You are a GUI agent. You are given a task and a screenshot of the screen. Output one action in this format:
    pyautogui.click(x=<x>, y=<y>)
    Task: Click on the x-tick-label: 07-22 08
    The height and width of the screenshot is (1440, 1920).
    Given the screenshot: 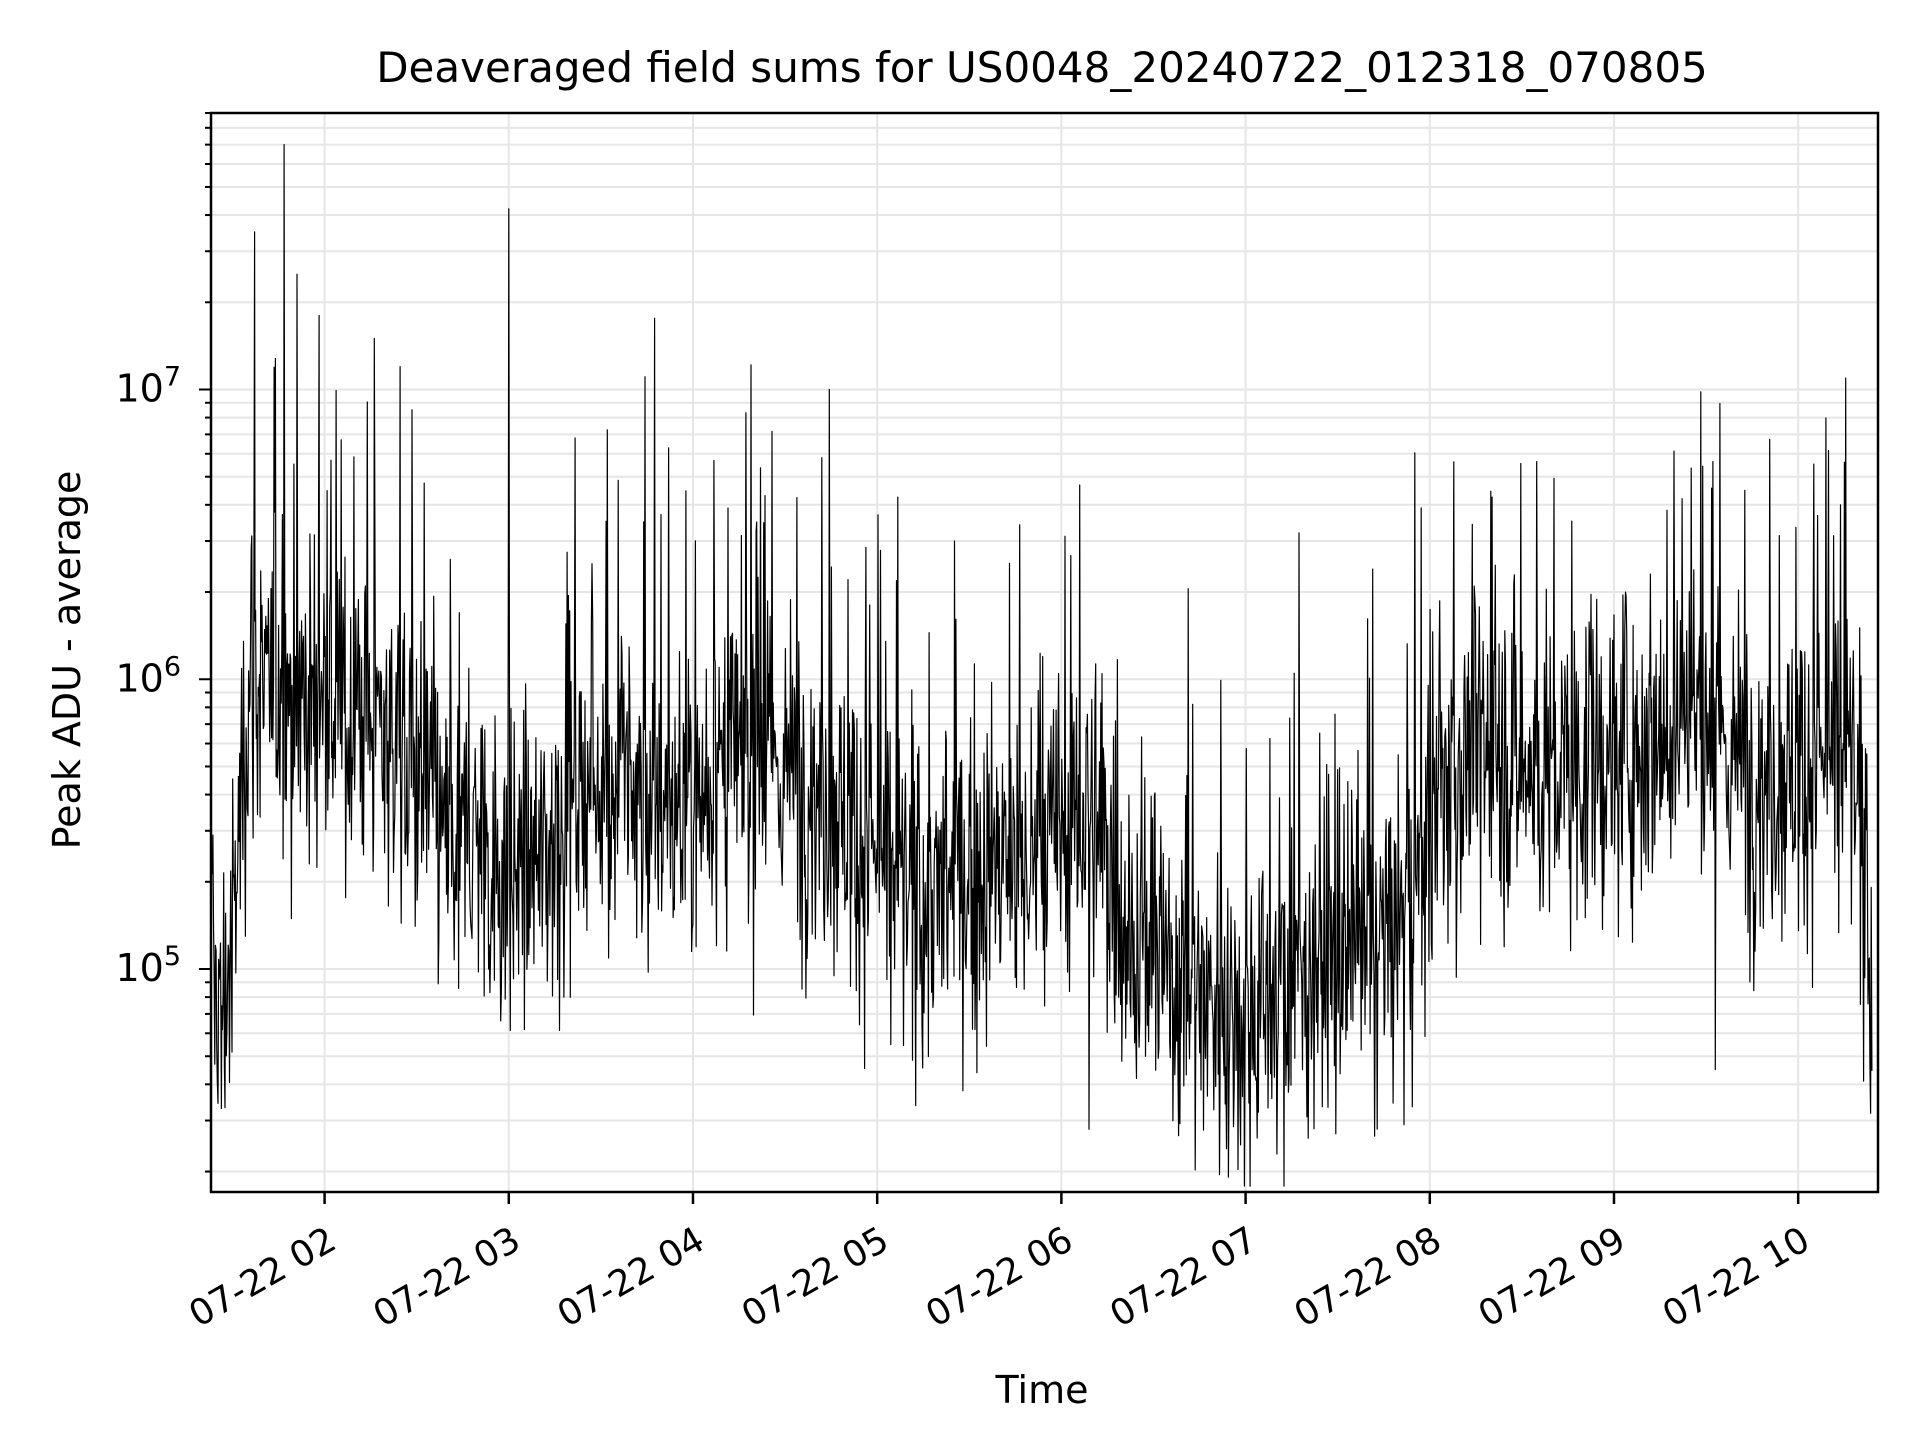 What is the action you would take?
    pyautogui.click(x=1368, y=1277)
    